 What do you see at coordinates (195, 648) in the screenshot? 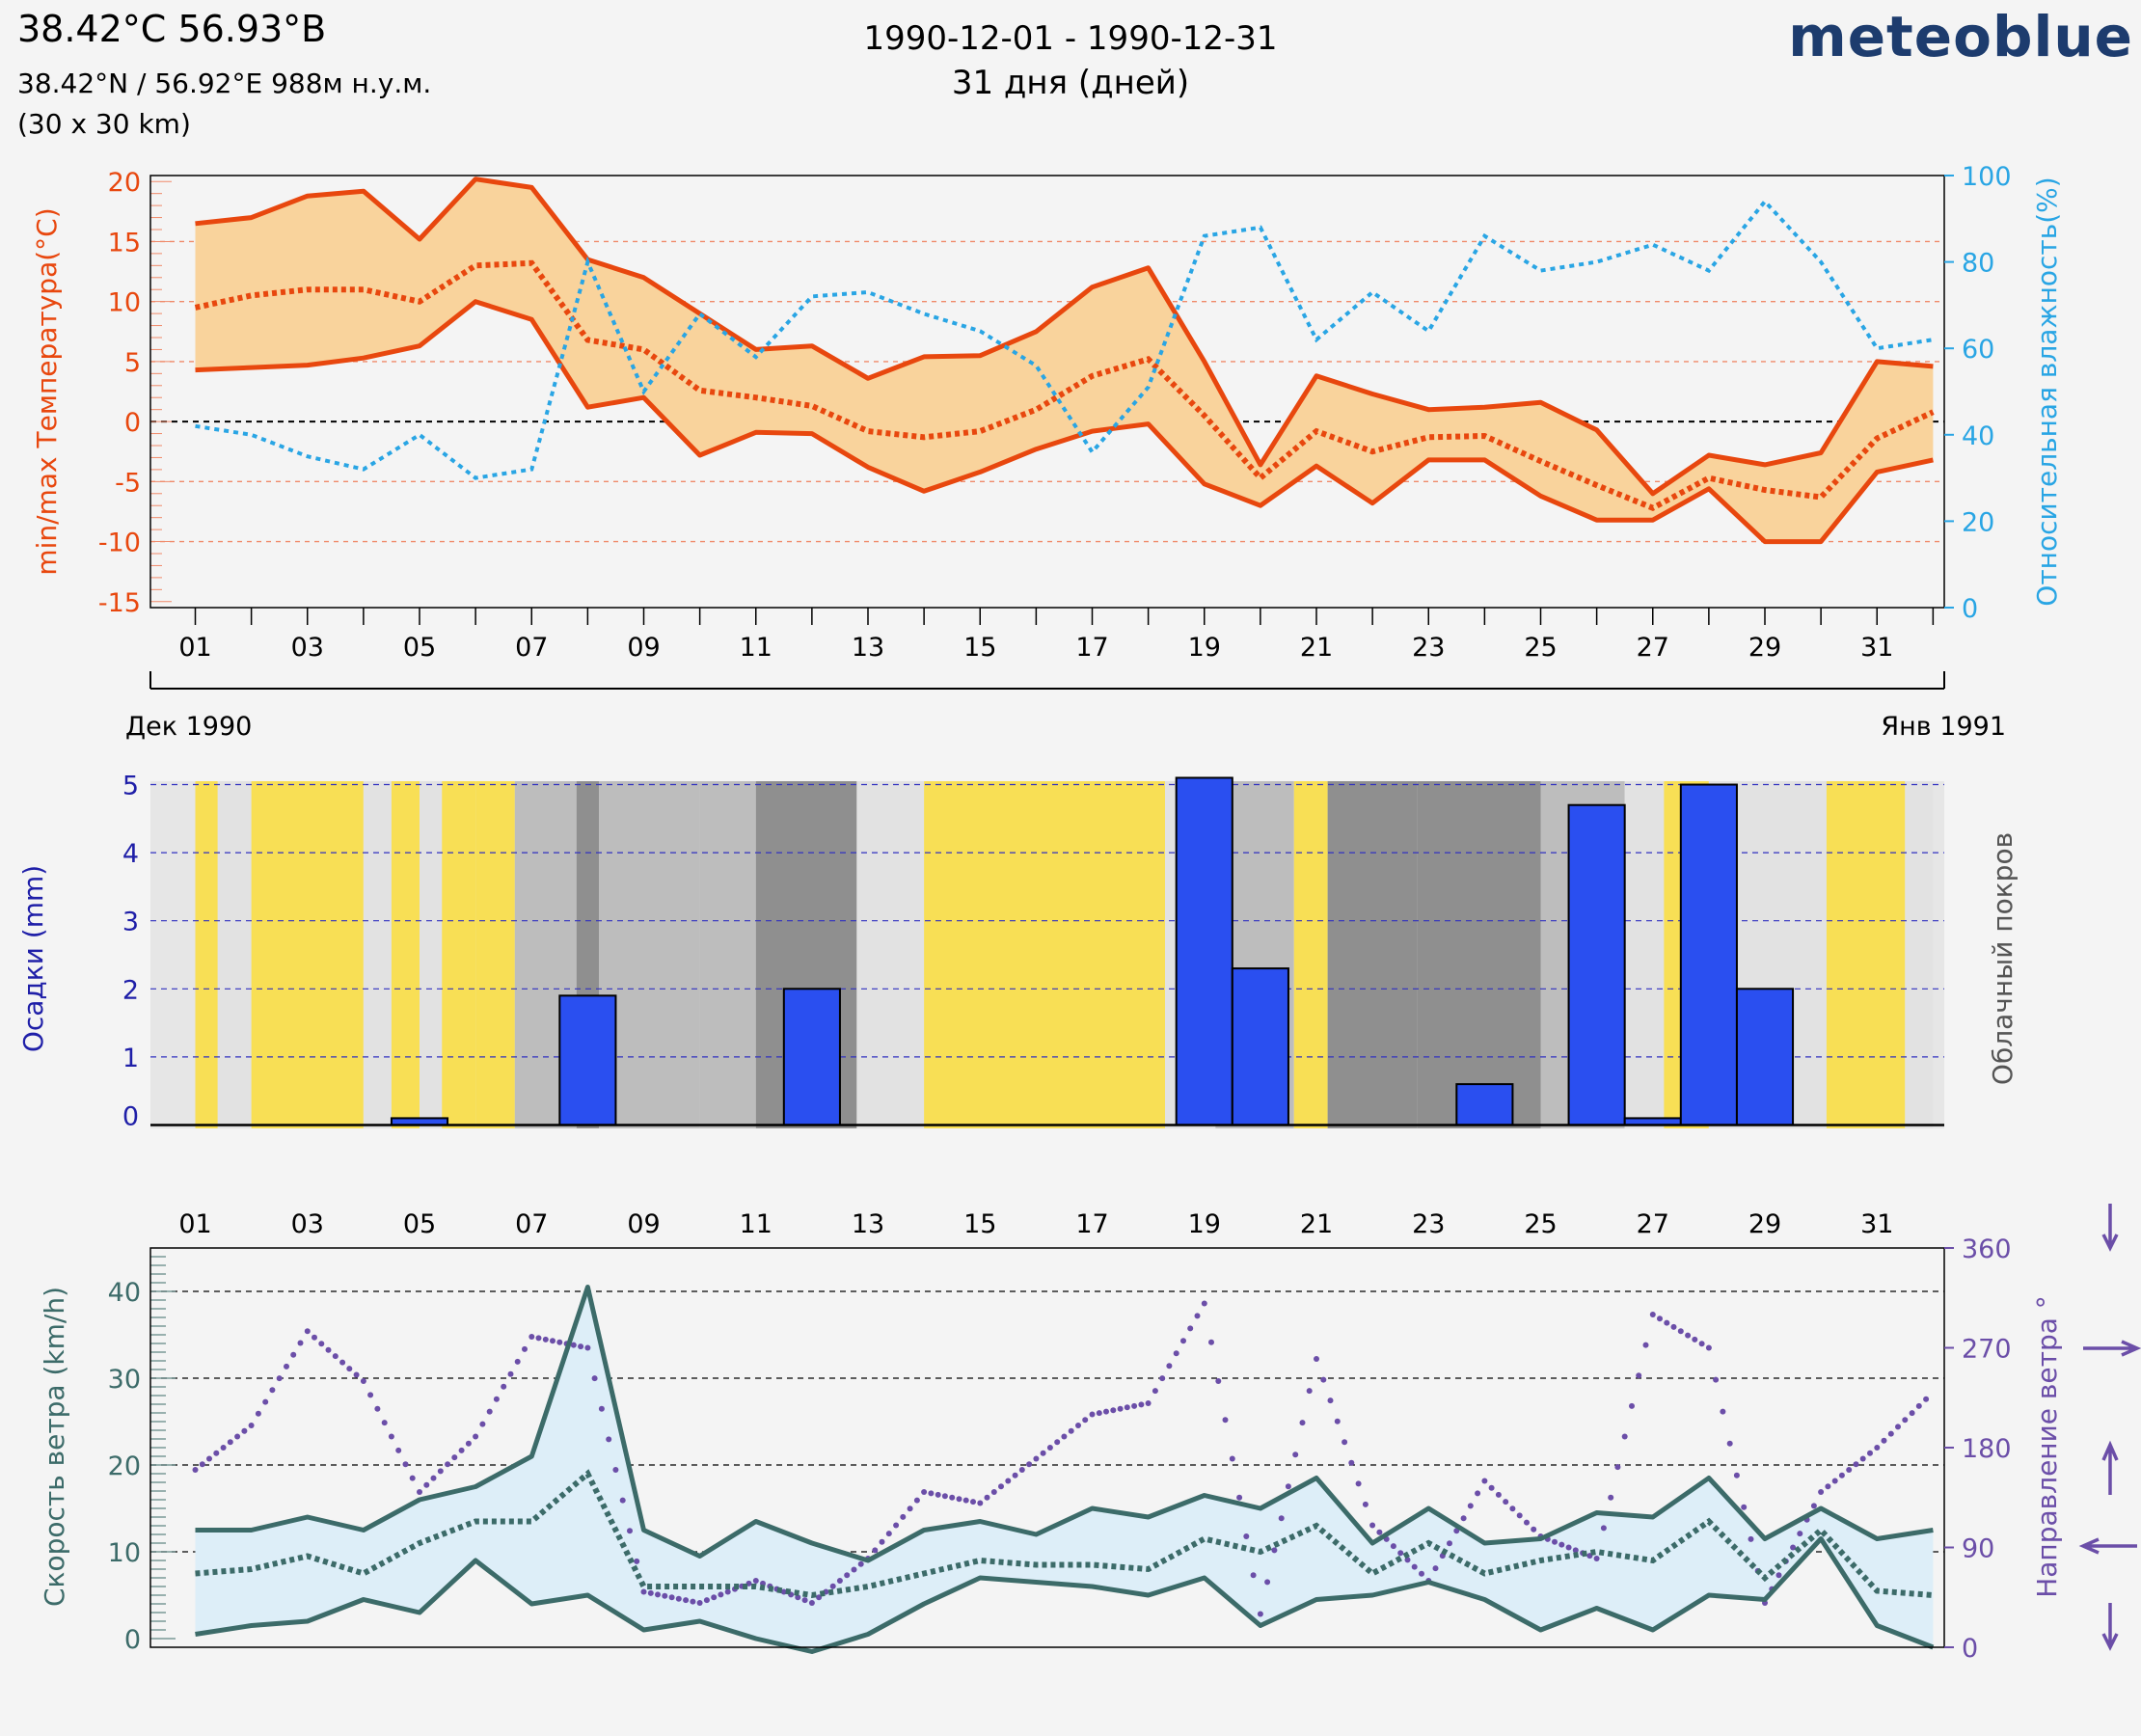
I see `day-tick-label: 01` at bounding box center [195, 648].